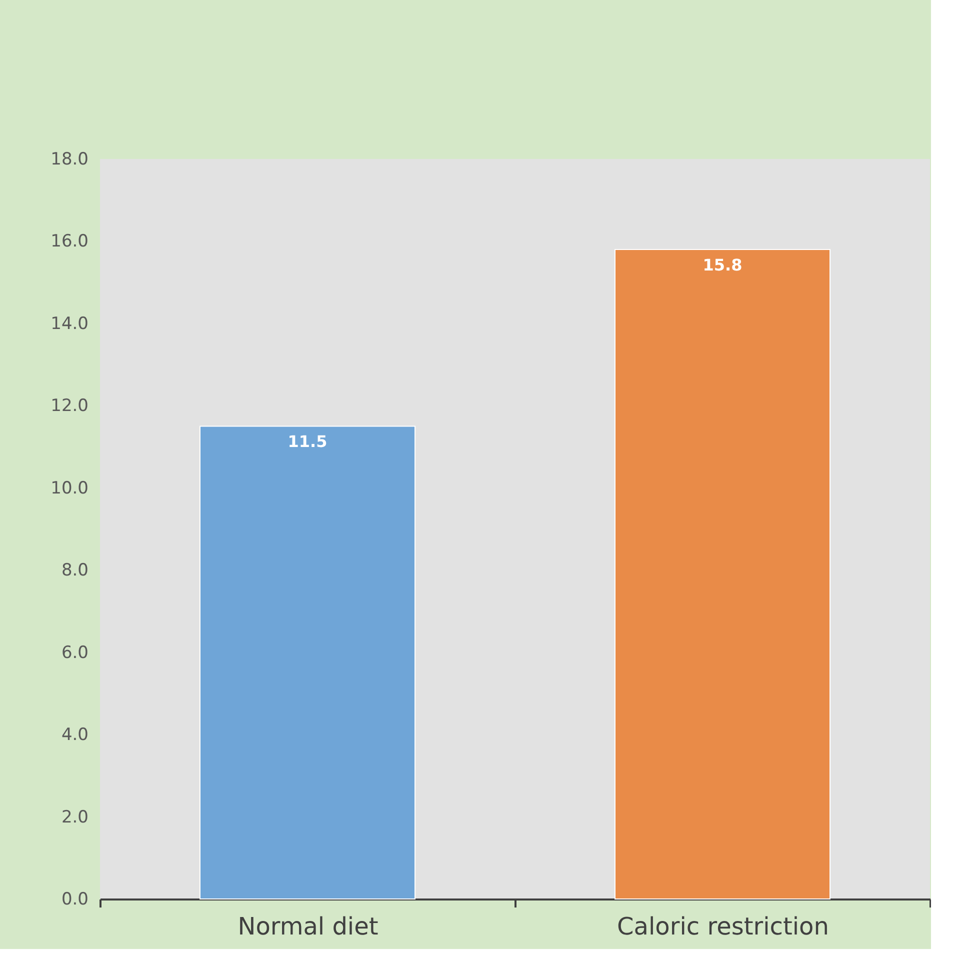 This screenshot has width=979, height=956. What do you see at coordinates (74, 735) in the screenshot?
I see `y-tick-label: 4.0` at bounding box center [74, 735].